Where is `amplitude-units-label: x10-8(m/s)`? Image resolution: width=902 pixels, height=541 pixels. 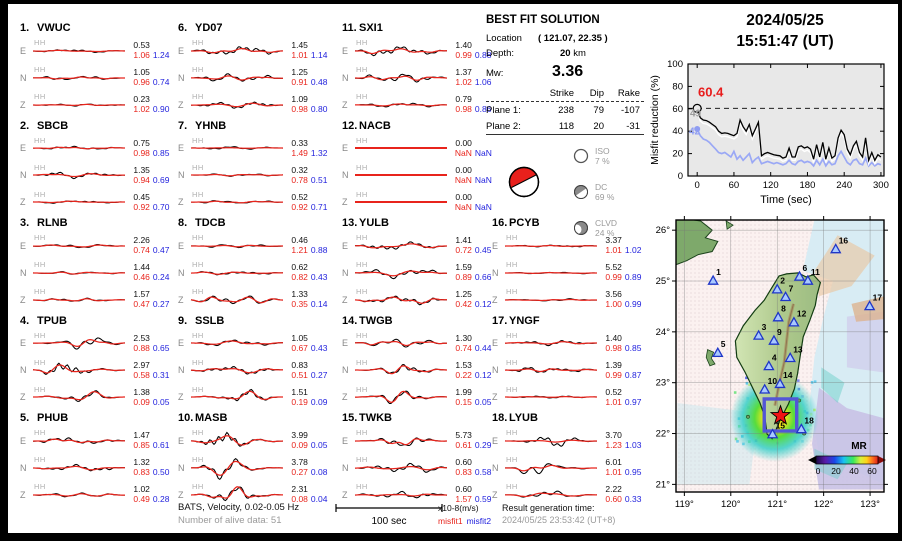 amplitude-units-label: x10-8(m/s) is located at coordinates (458, 508).